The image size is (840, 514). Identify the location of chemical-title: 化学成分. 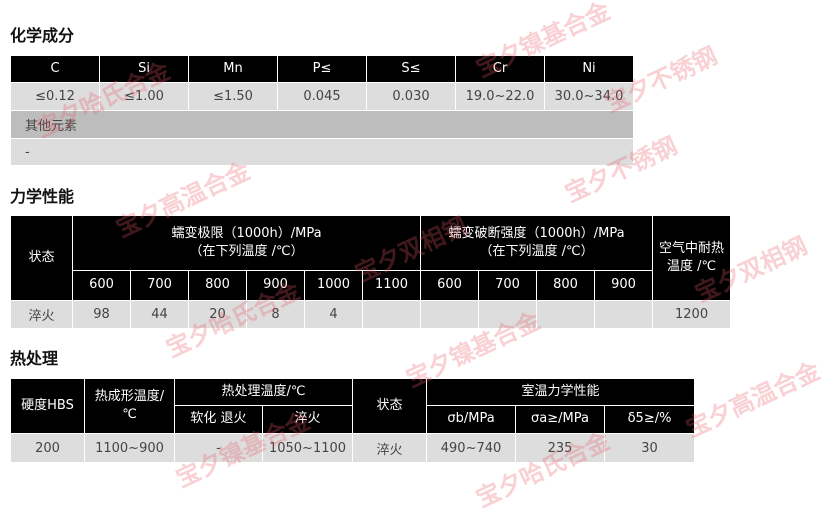
(42, 35).